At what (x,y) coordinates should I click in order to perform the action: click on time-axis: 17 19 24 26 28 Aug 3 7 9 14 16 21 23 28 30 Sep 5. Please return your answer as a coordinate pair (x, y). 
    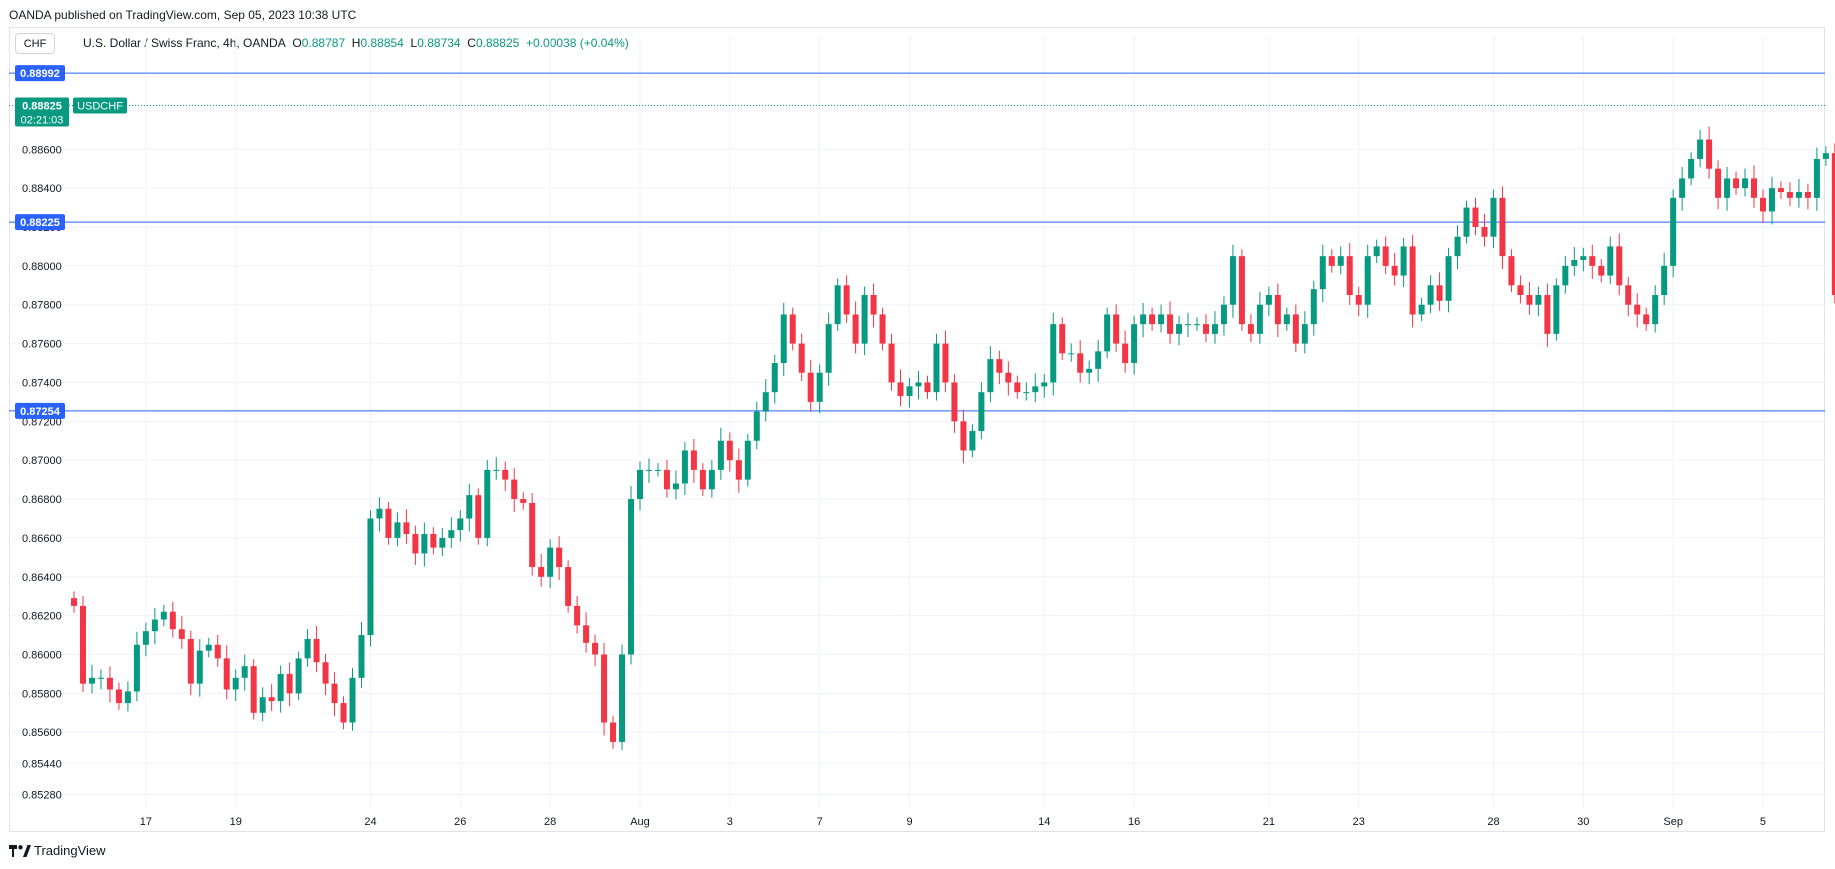
    Looking at the image, I should click on (953, 822).